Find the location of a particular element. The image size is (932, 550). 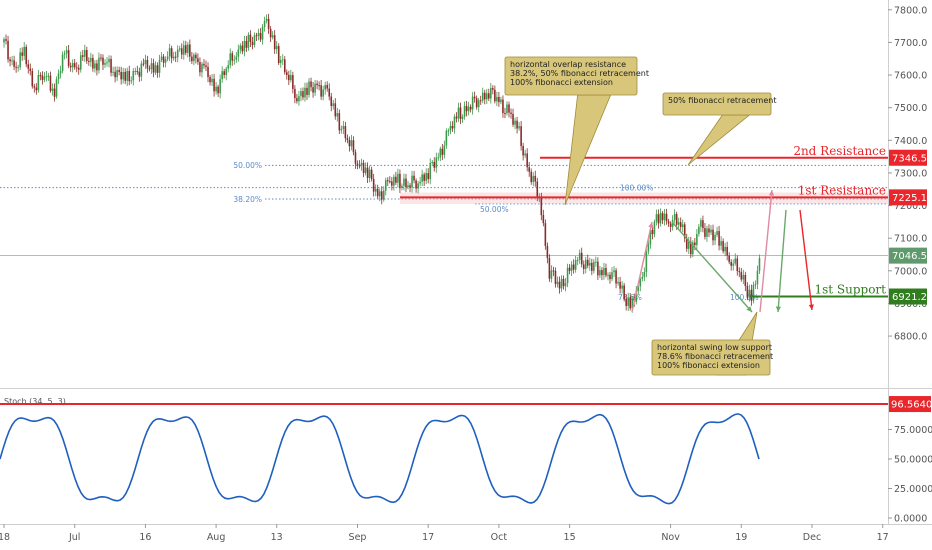

support-1-label: 1st Support is located at coordinates (850, 290).